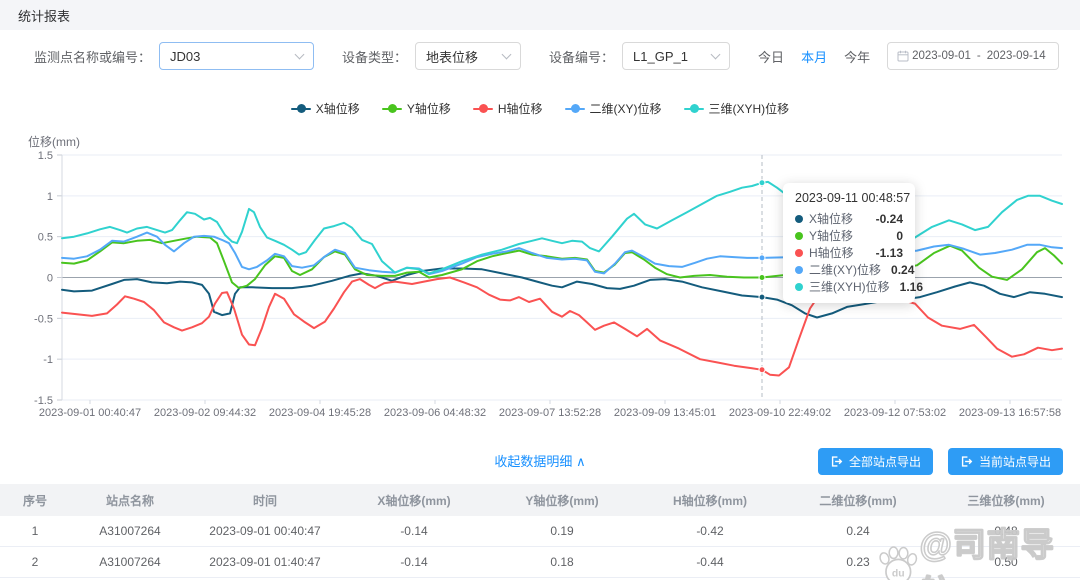 The width and height of the screenshot is (1080, 580). I want to click on monitor-point-filter: 监测点名称或编号： JD03, so click(174, 56).